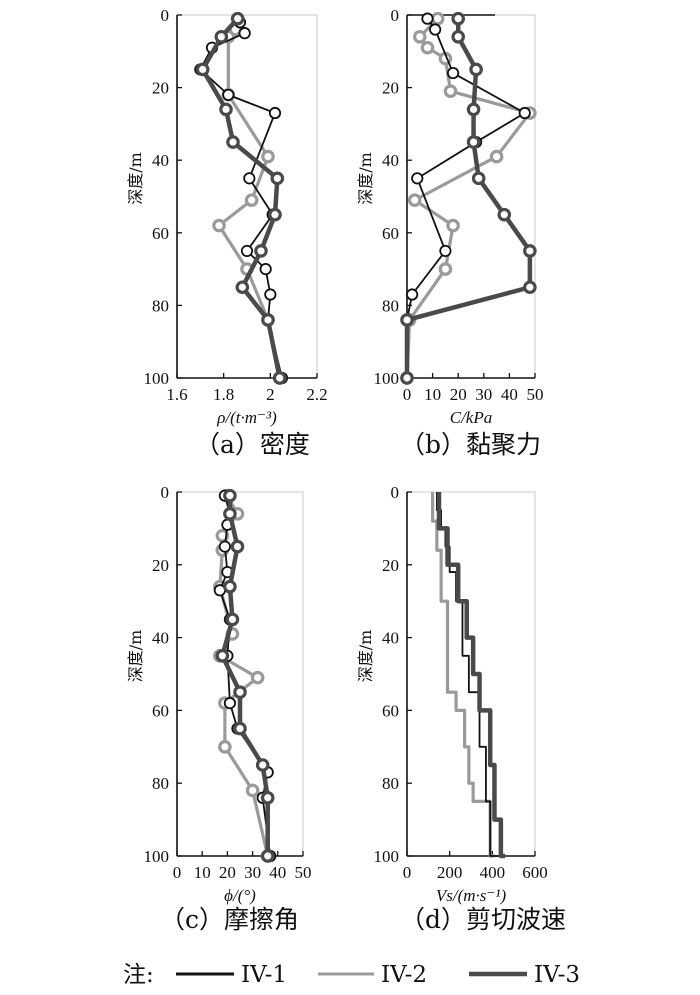 Image resolution: width=700 pixels, height=995 pixels. What do you see at coordinates (229, 919) in the screenshot?
I see `panel-caption: （c）摩擦角` at bounding box center [229, 919].